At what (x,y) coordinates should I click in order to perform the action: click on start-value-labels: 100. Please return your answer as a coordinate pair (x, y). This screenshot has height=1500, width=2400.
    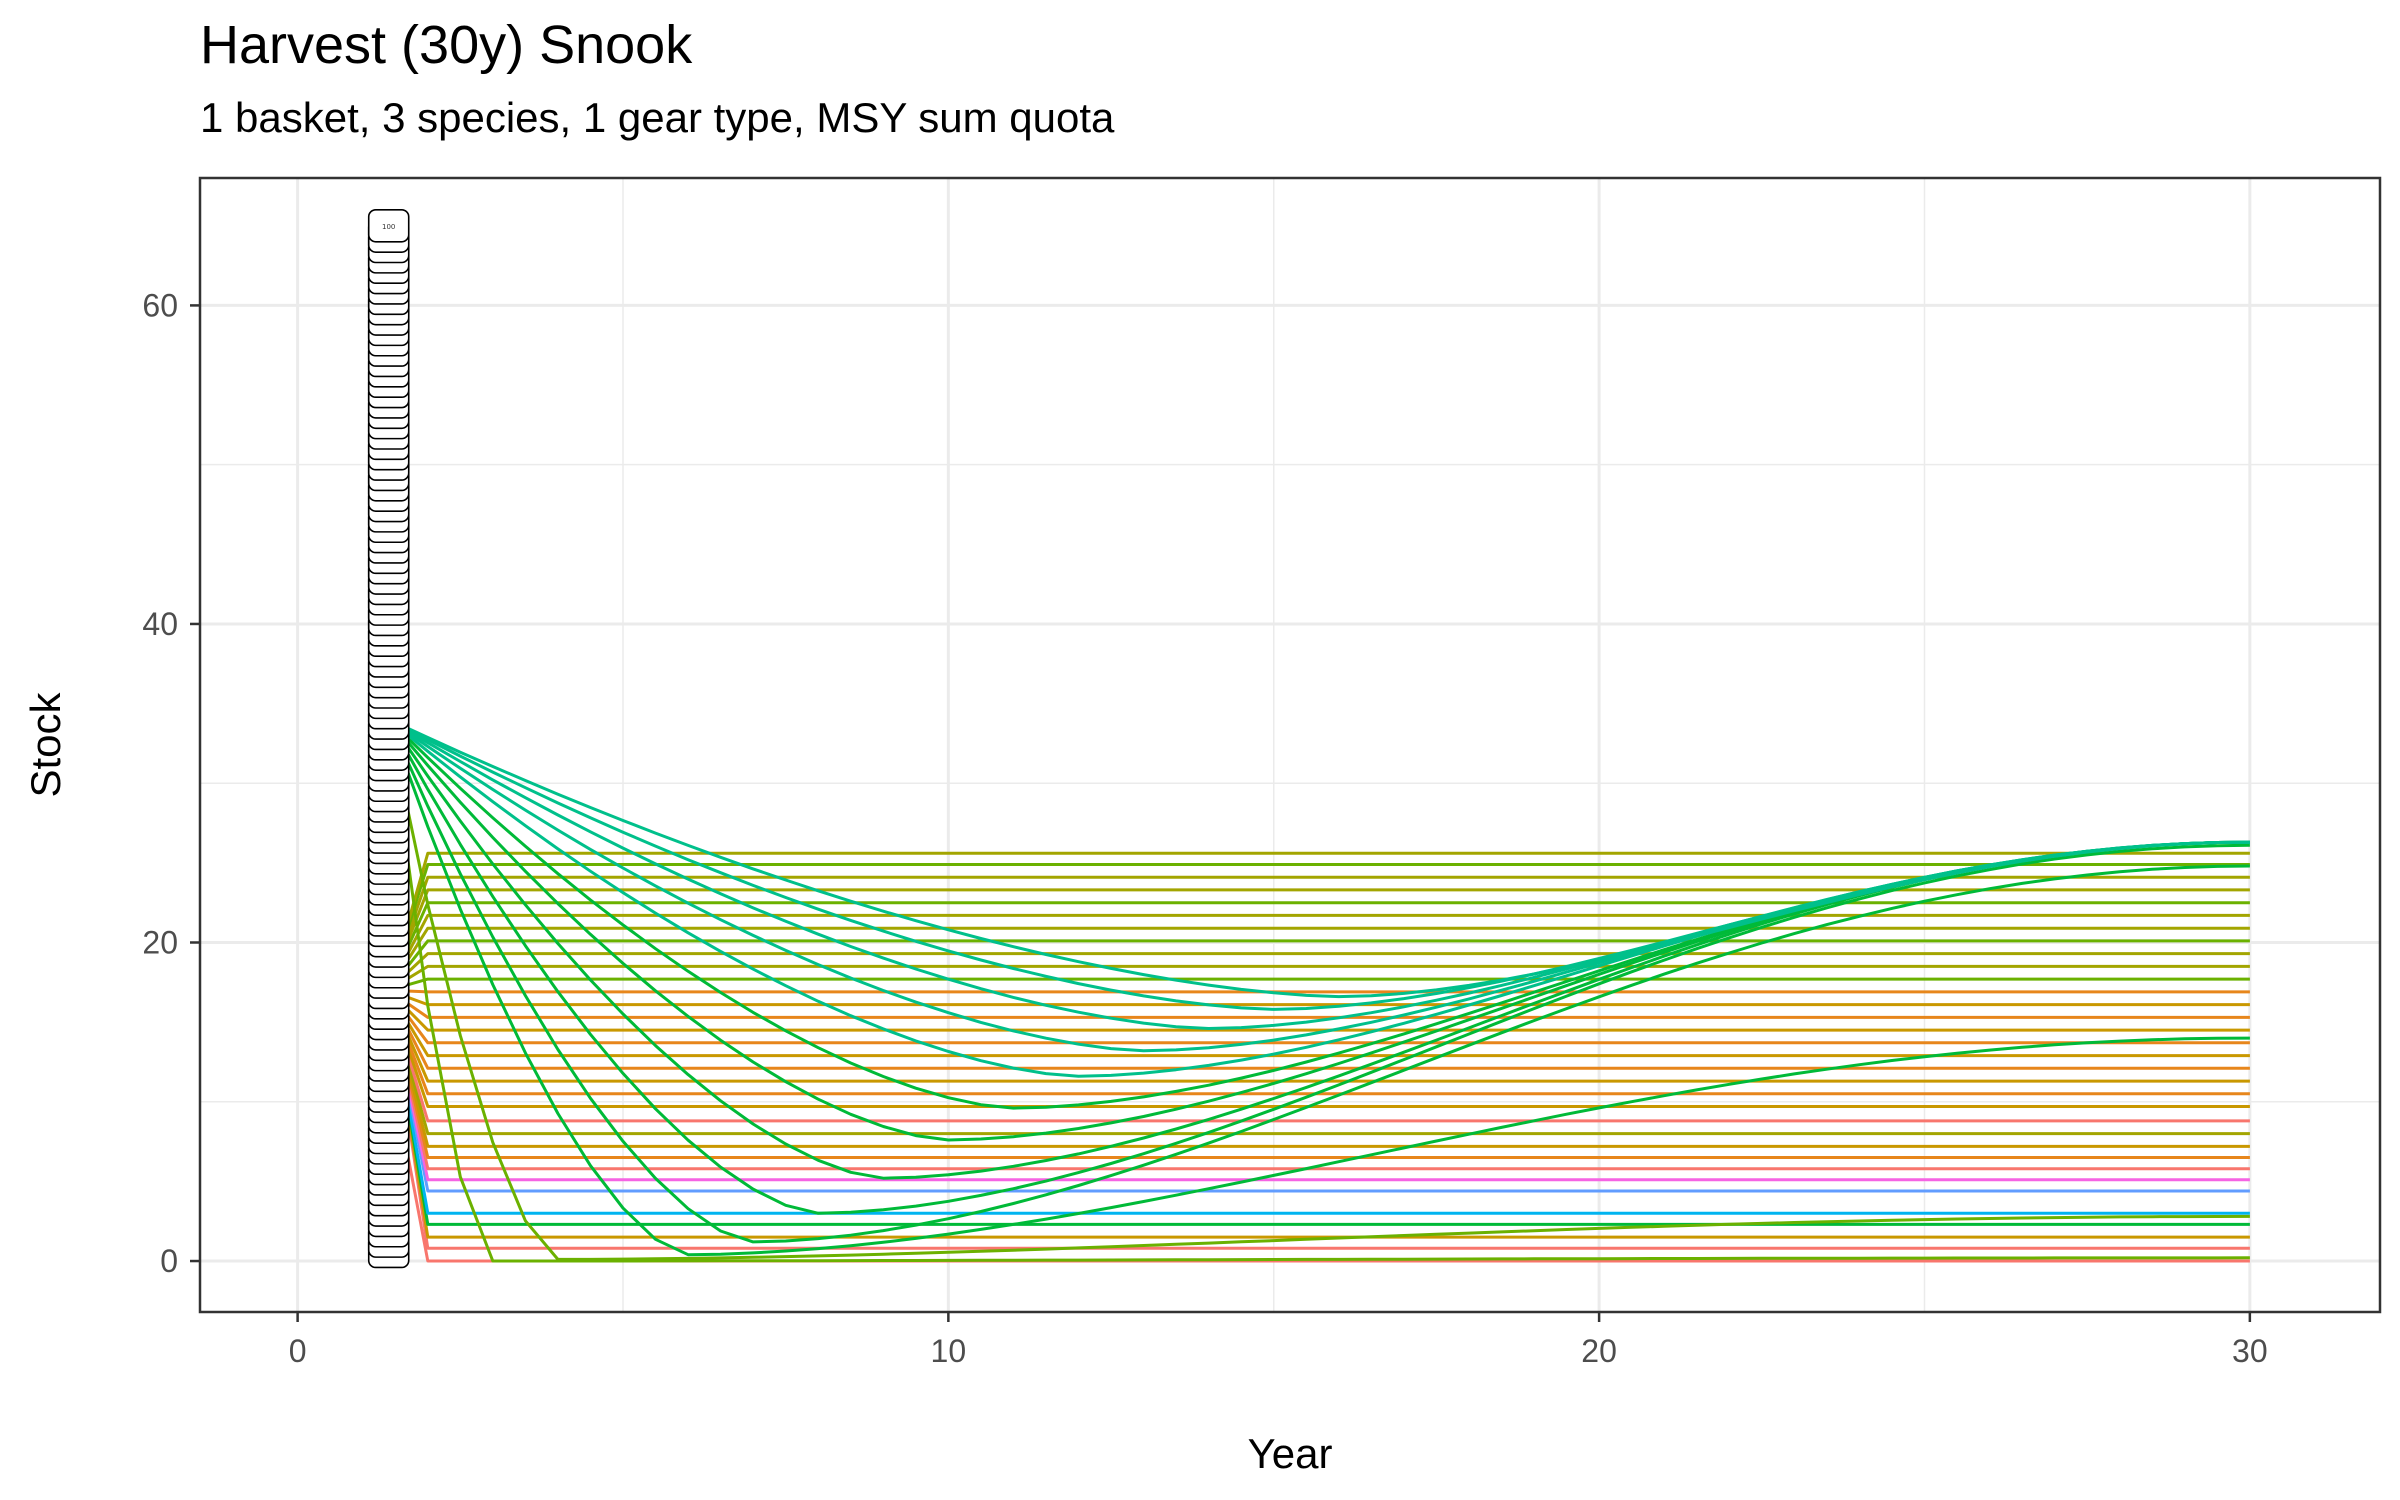
    Looking at the image, I should click on (388, 738).